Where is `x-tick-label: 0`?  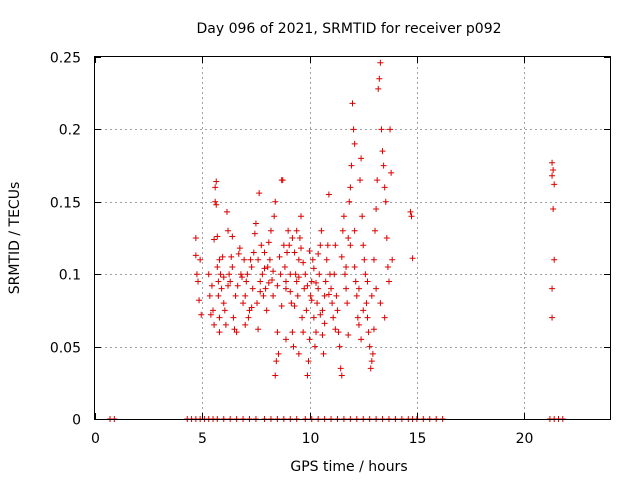 x-tick-label: 0 is located at coordinates (95, 439).